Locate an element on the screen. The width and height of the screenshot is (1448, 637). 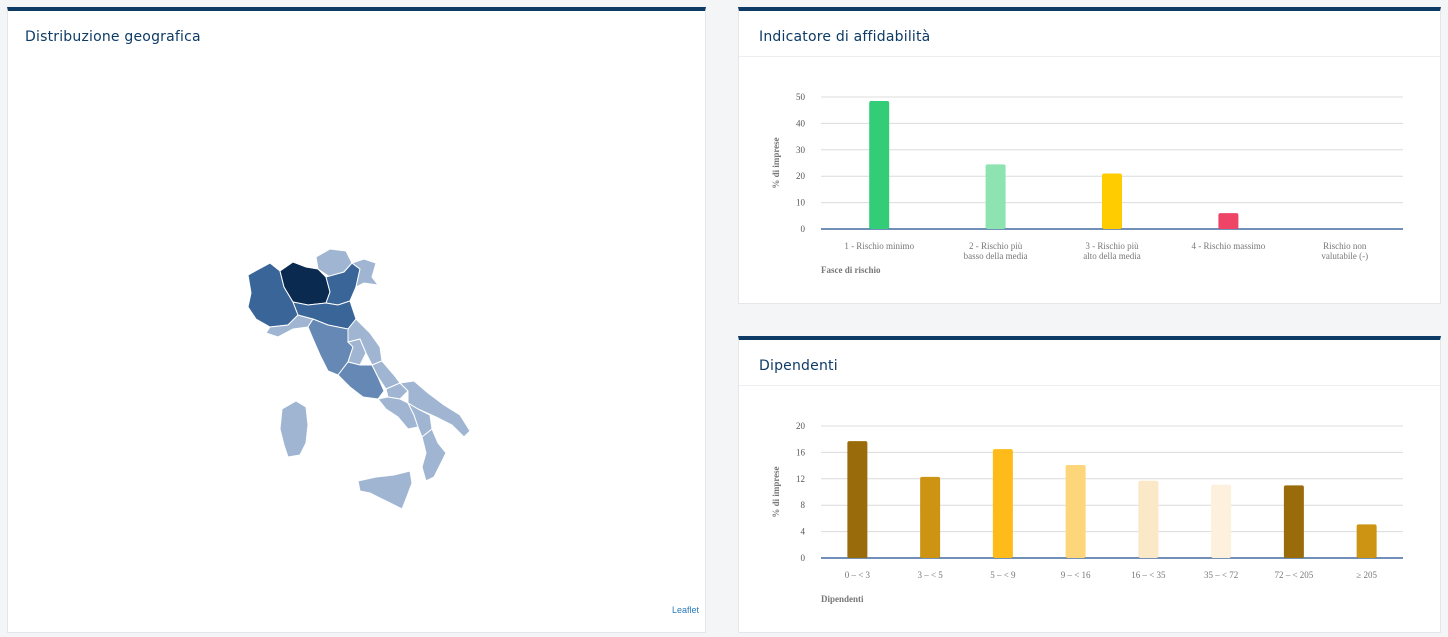
region-veneto is located at coordinates (343, 284).